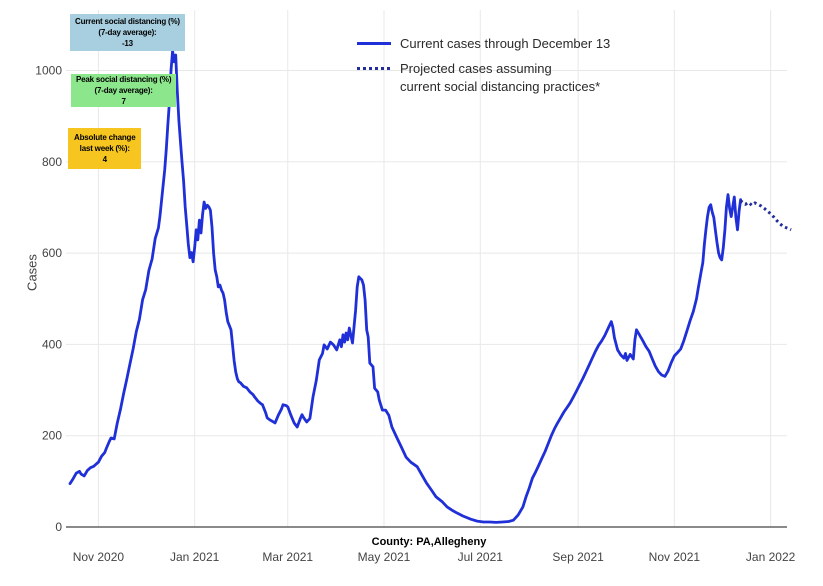 Image resolution: width=823 pixels, height=586 pixels. What do you see at coordinates (500, 86) in the screenshot?
I see `legend-label-line2: current social distancing practices*` at bounding box center [500, 86].